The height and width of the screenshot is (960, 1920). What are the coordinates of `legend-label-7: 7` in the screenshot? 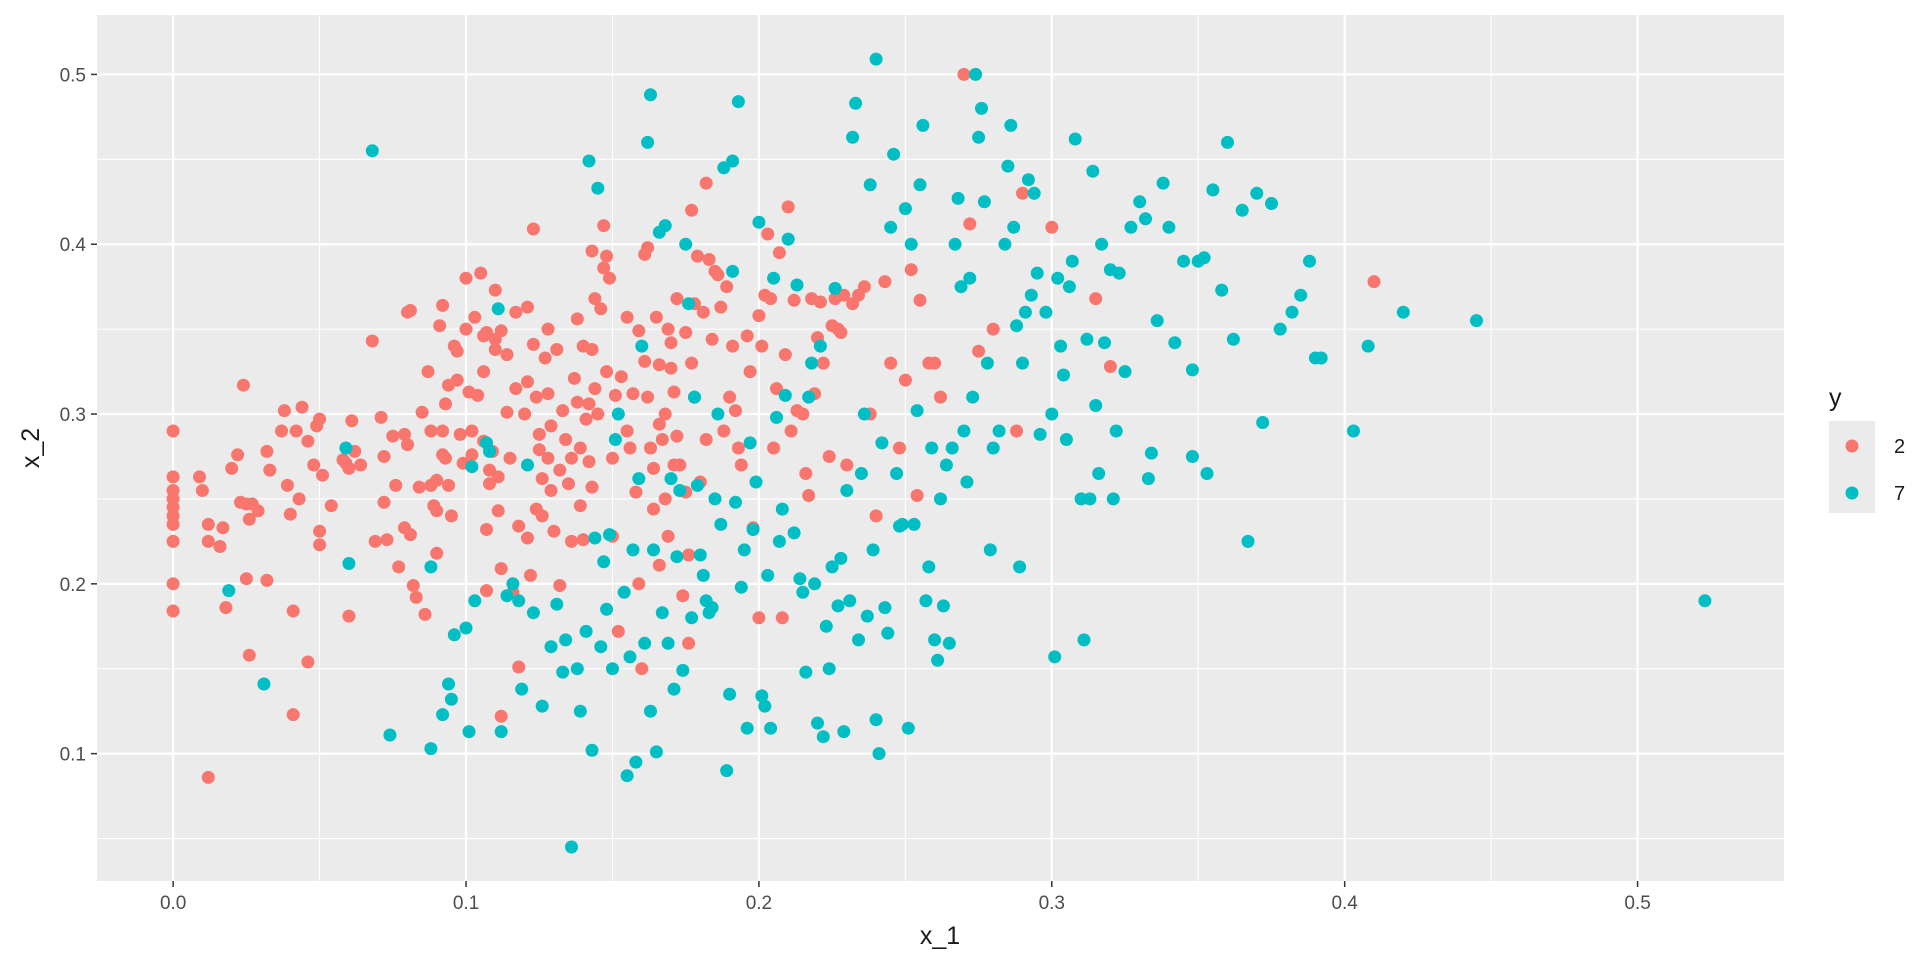 It's located at (1899, 494).